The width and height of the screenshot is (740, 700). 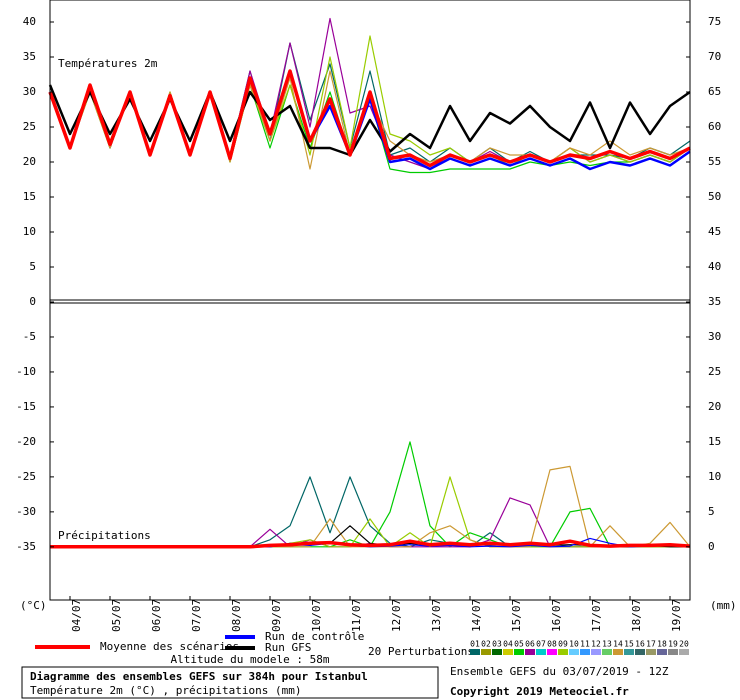 I want to click on copyright: Copyright 2019 Meteociel.fr, so click(x=539, y=691).